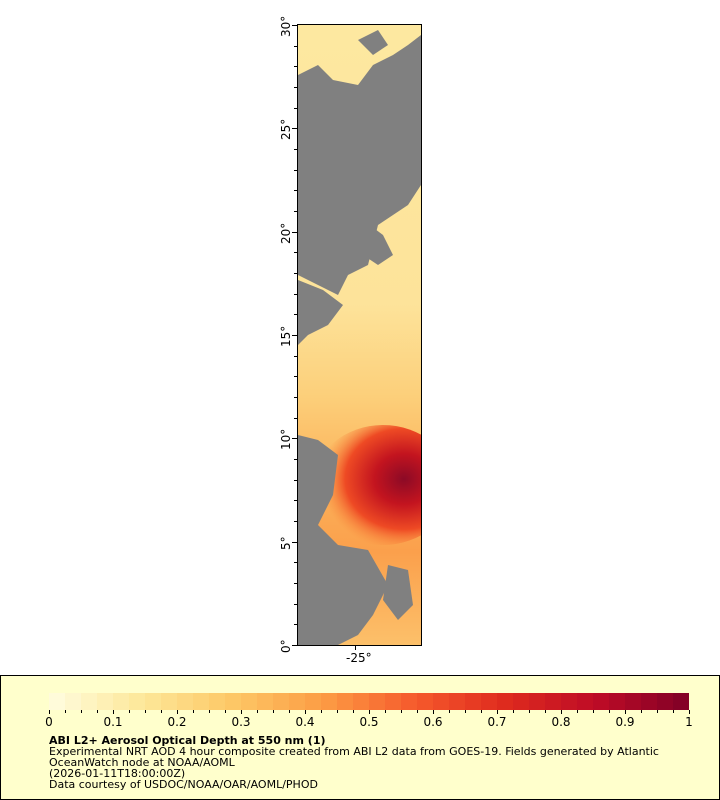 Image resolution: width=720 pixels, height=800 pixels. I want to click on colorbar, so click(369, 701).